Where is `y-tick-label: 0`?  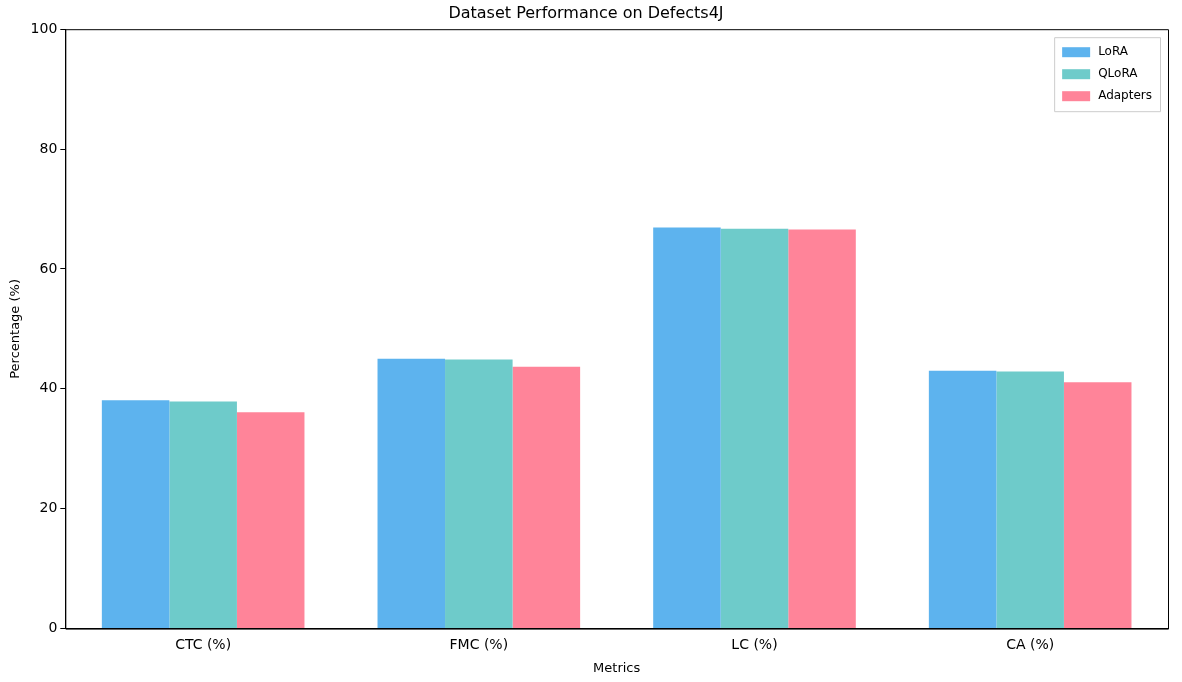
y-tick-label: 0 is located at coordinates (53, 627).